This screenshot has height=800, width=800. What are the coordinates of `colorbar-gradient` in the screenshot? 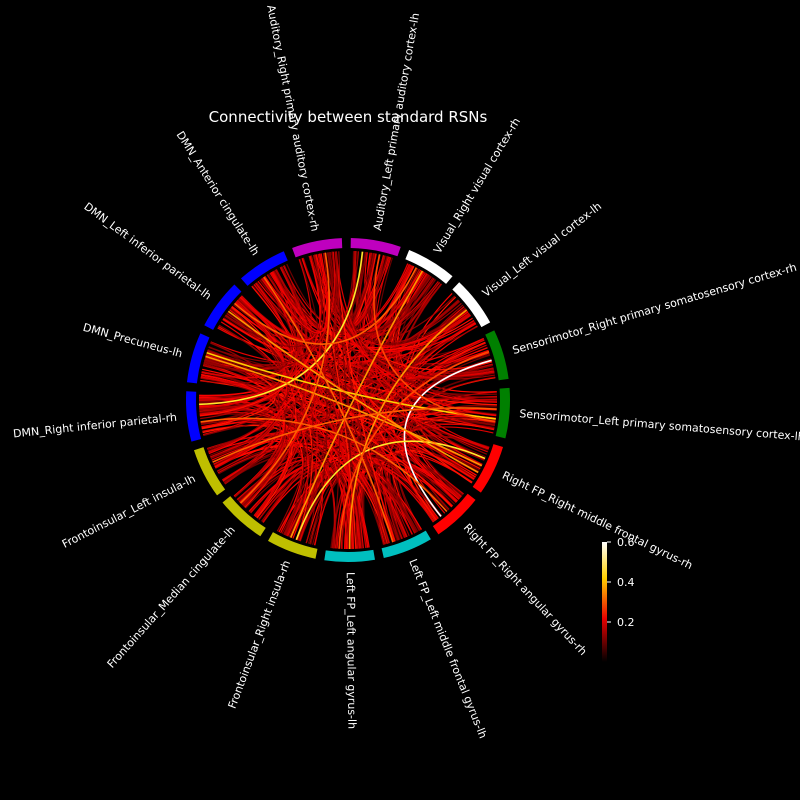 It's located at (604, 602).